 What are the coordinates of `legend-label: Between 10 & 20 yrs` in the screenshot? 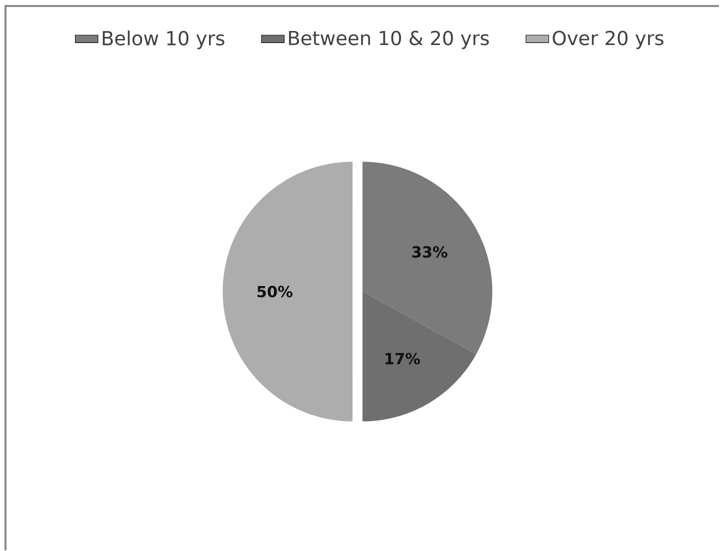 It's located at (389, 39).